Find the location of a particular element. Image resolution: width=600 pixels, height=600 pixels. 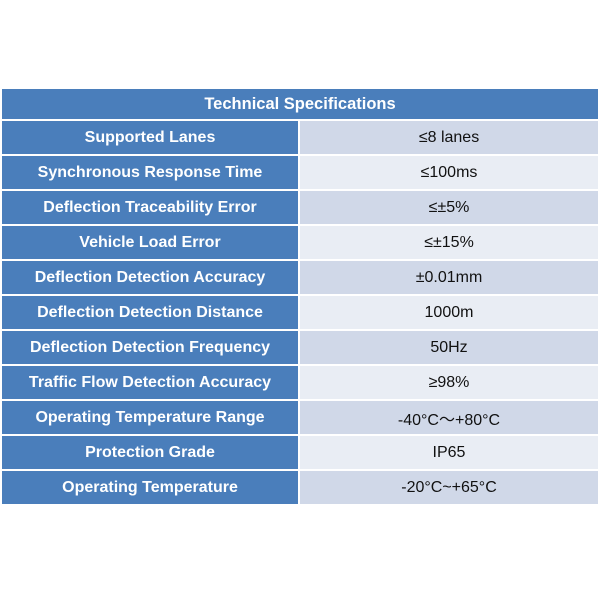

spec-label: Deflection Detection Accuracy is located at coordinates (151, 278).